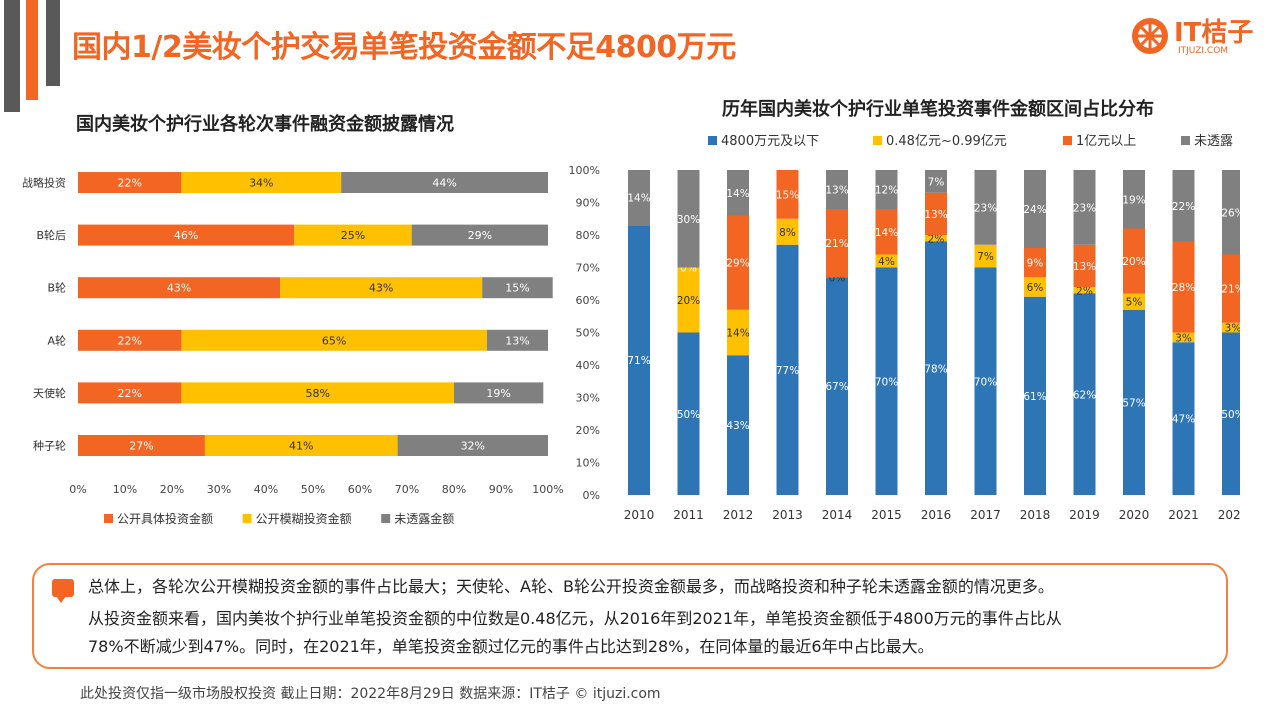 The height and width of the screenshot is (720, 1280). What do you see at coordinates (1150, 36) in the screenshot?
I see `orange-icon` at bounding box center [1150, 36].